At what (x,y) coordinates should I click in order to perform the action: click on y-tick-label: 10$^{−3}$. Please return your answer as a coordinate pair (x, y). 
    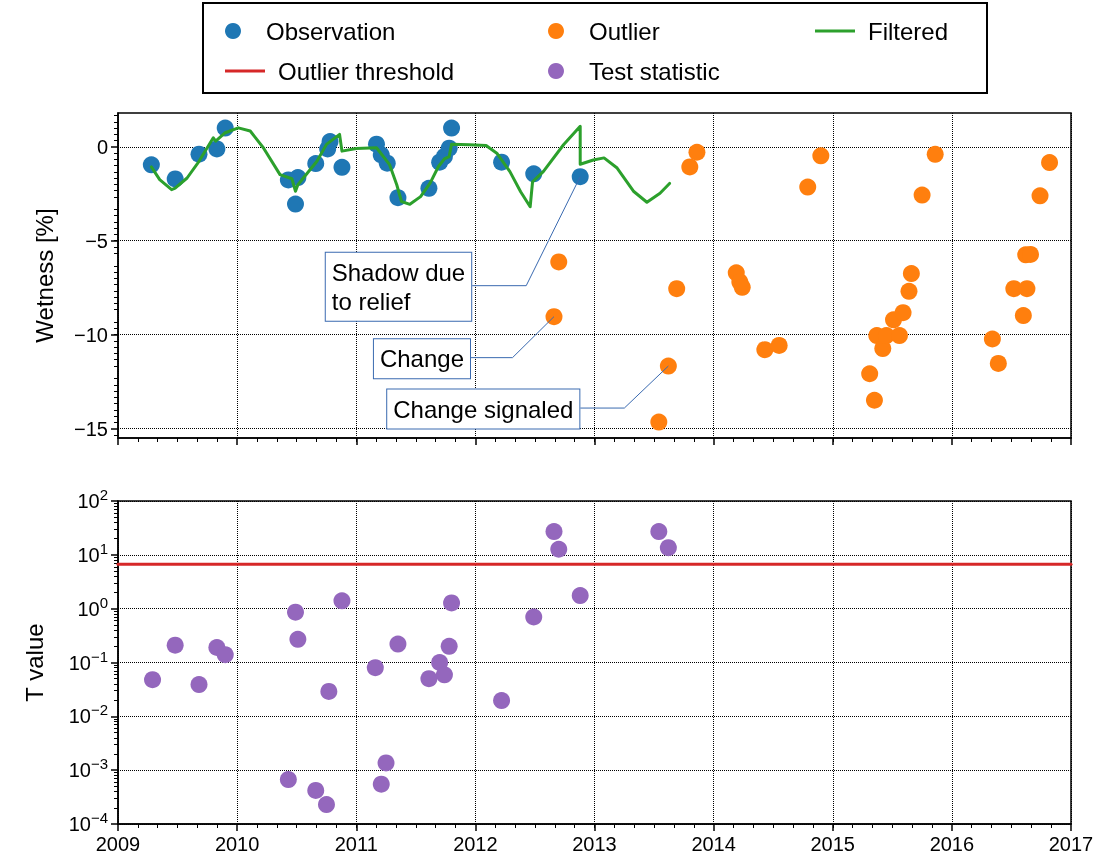
    Looking at the image, I should click on (88, 768).